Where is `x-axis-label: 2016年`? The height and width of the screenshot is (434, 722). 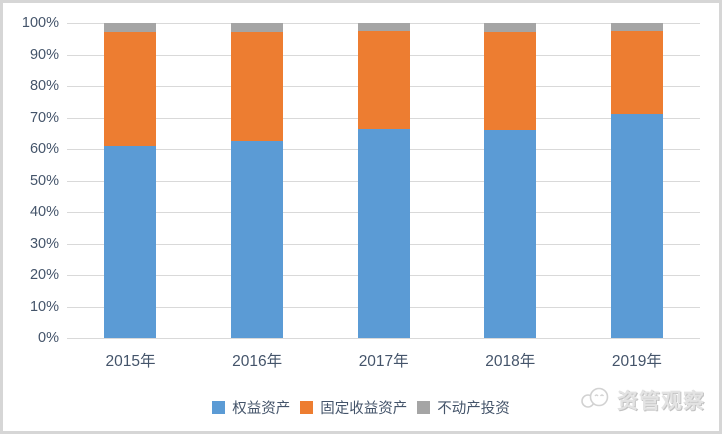
x-axis-label: 2016年 is located at coordinates (257, 361).